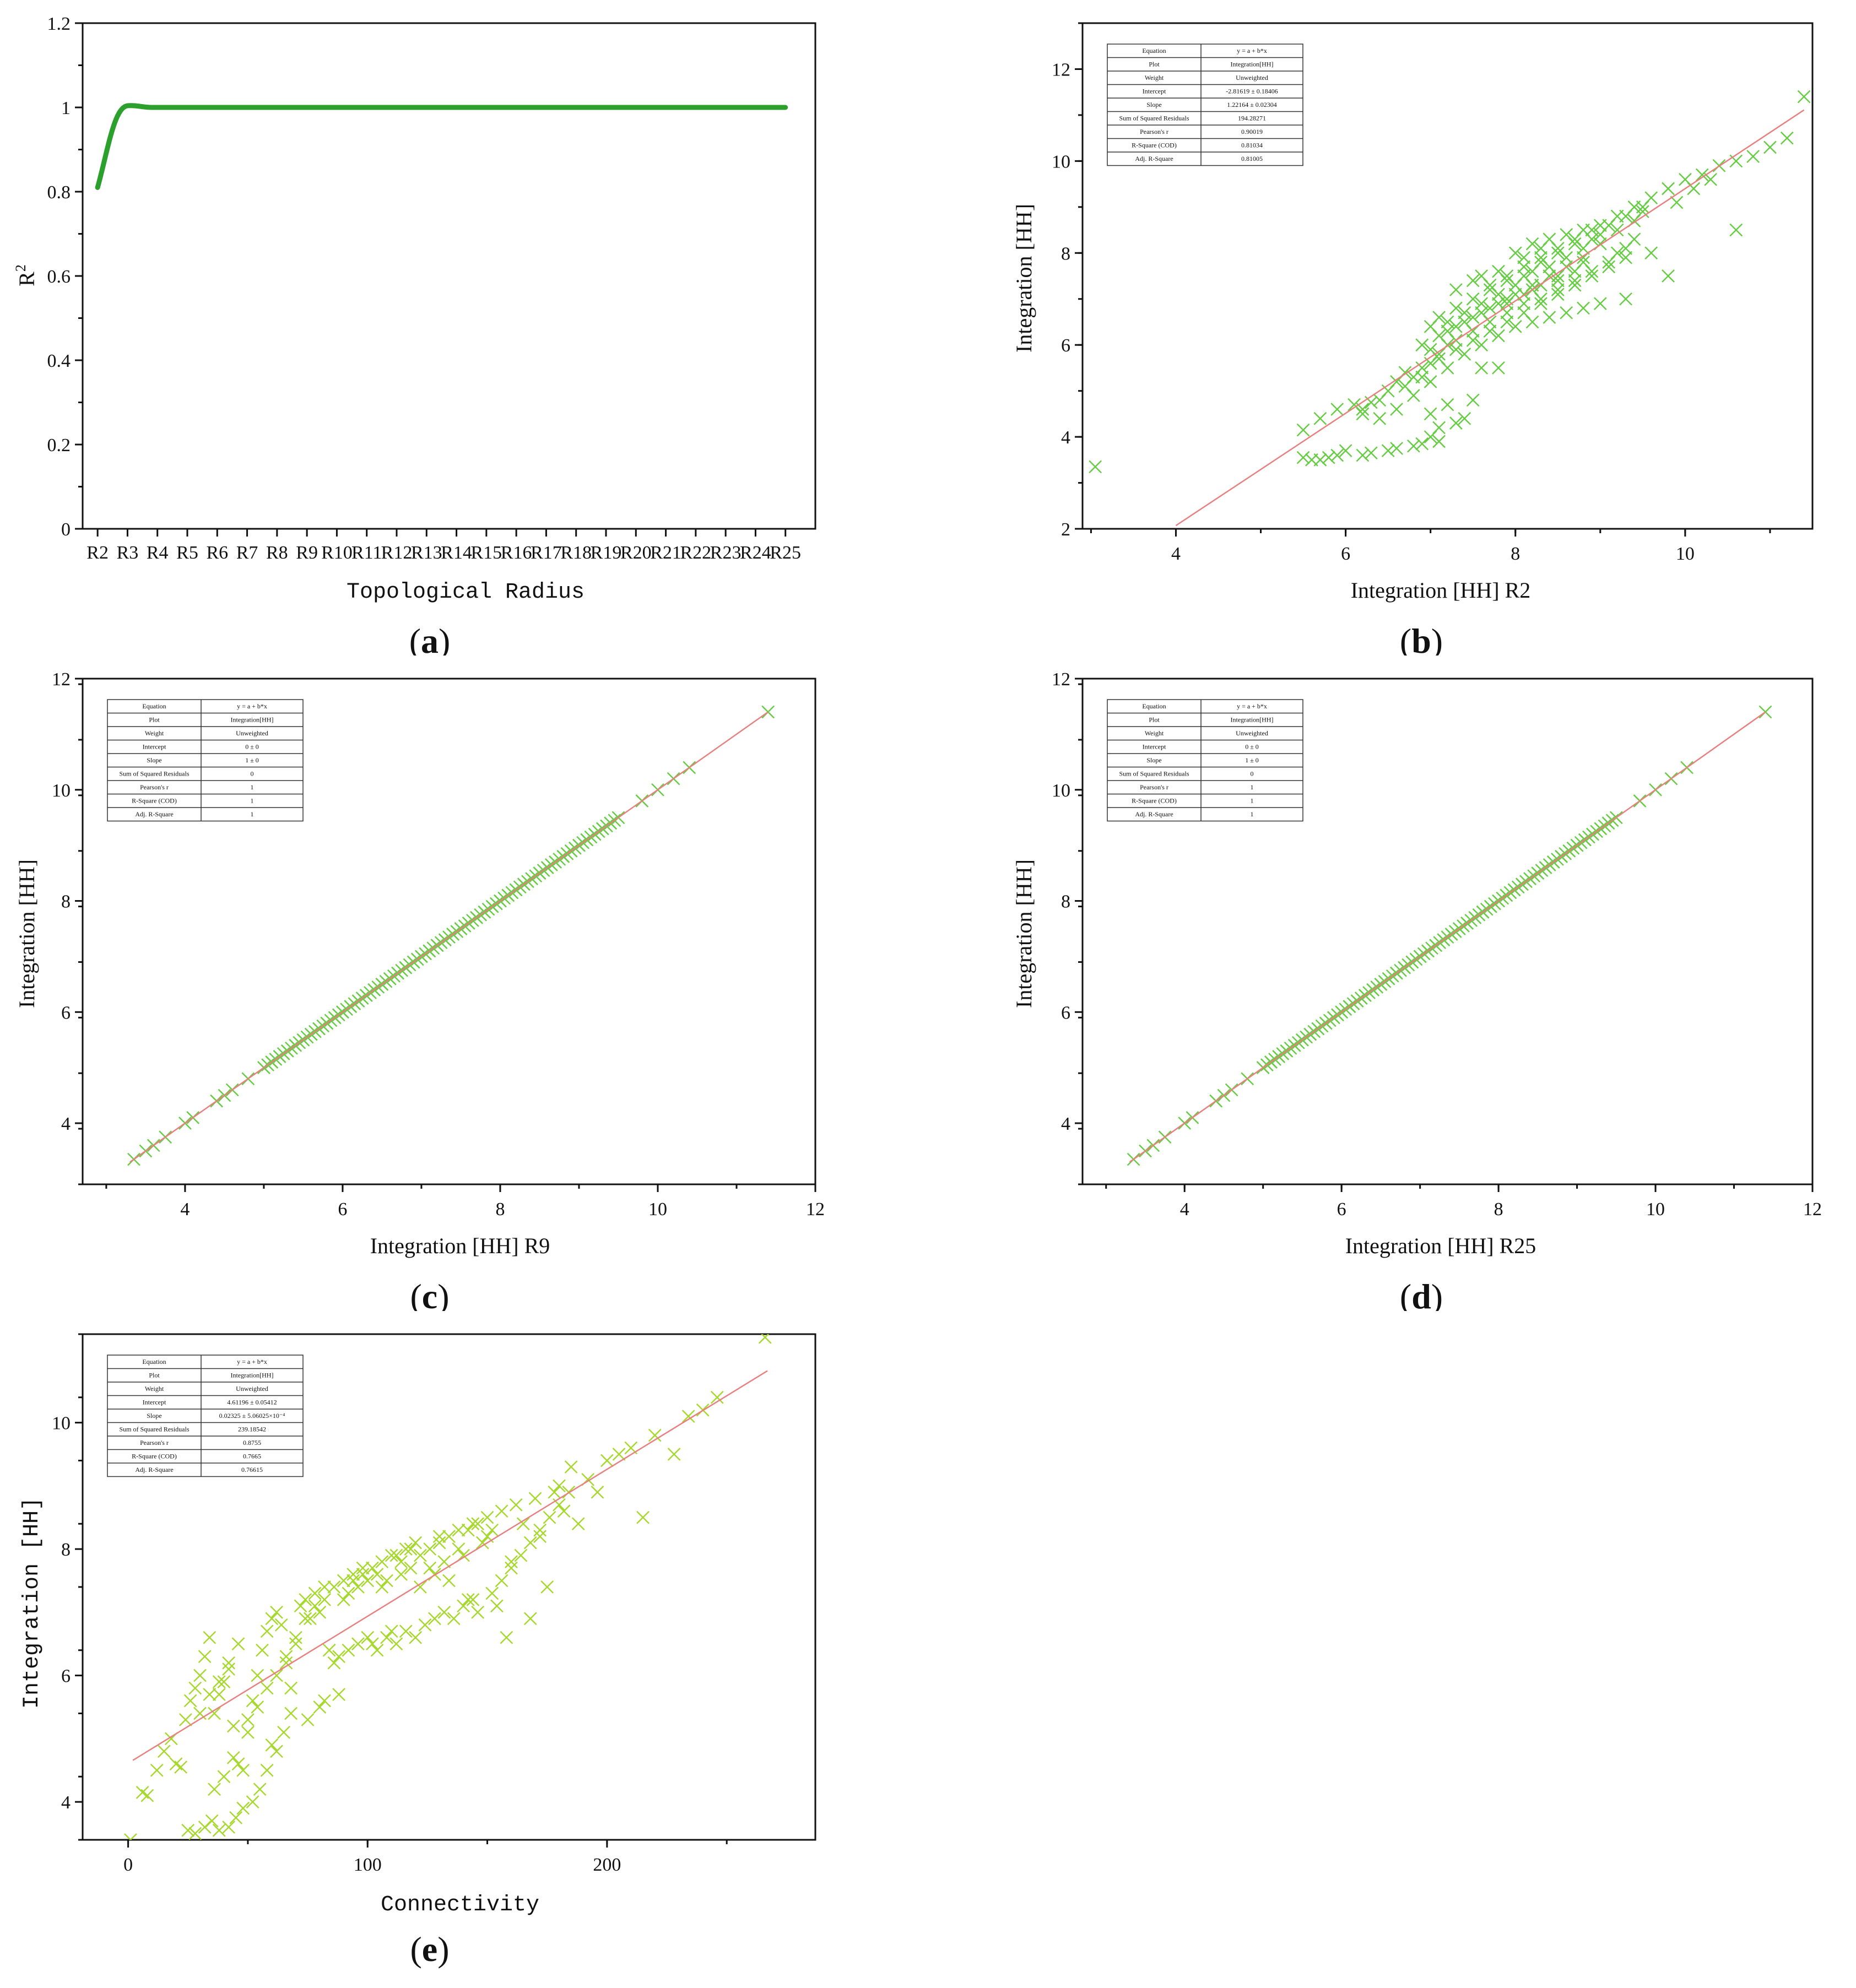 This screenshot has height=1988, width=1856. I want to click on fit-line-b, so click(1490, 318).